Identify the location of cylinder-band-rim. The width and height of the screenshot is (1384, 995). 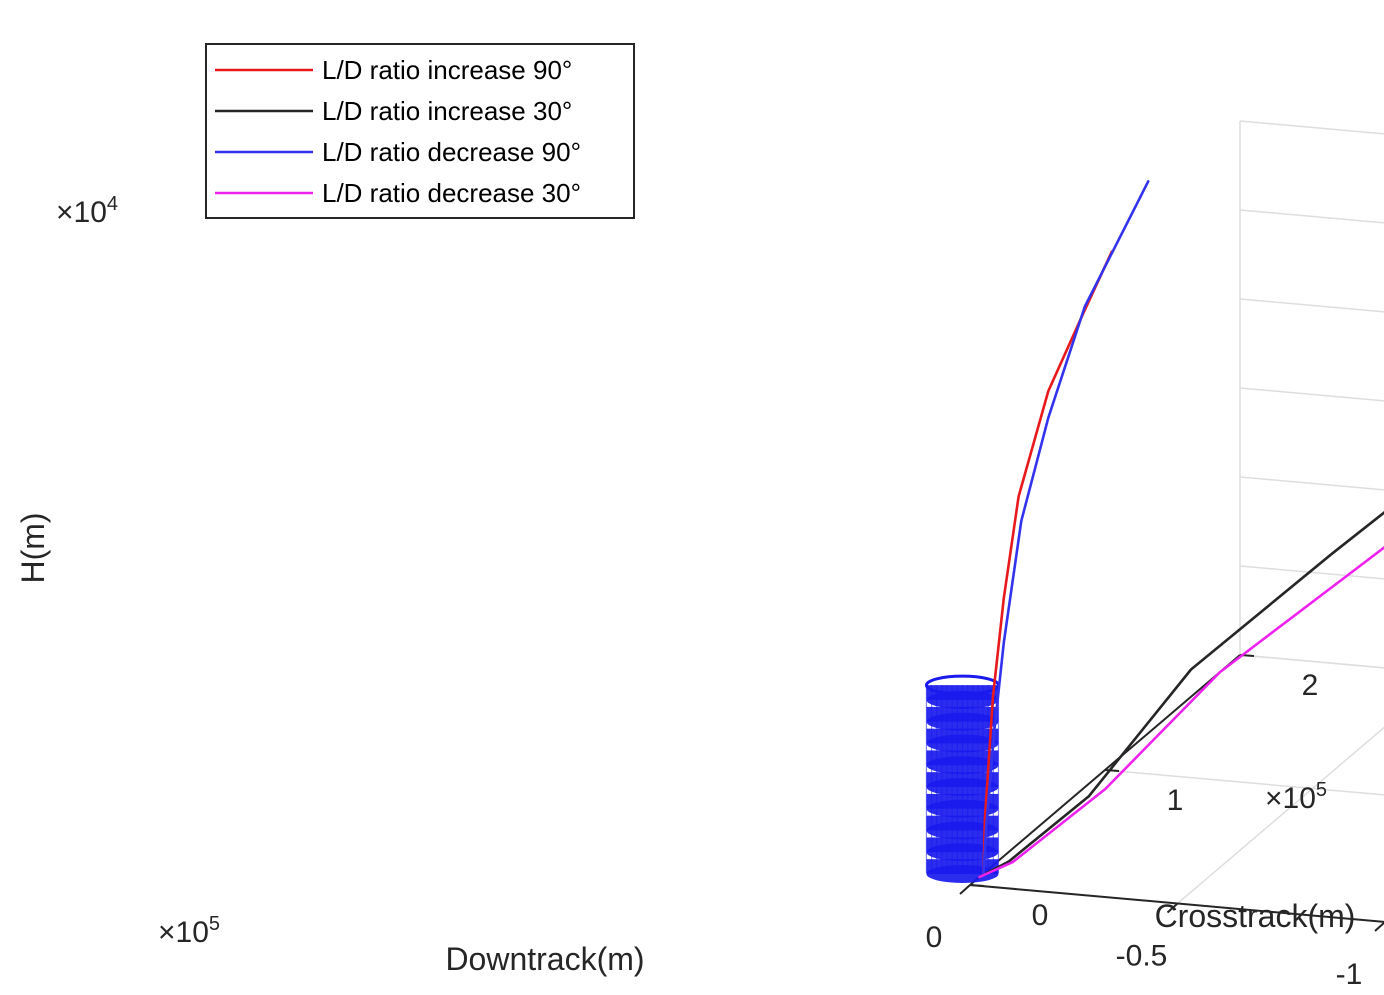
(962, 873).